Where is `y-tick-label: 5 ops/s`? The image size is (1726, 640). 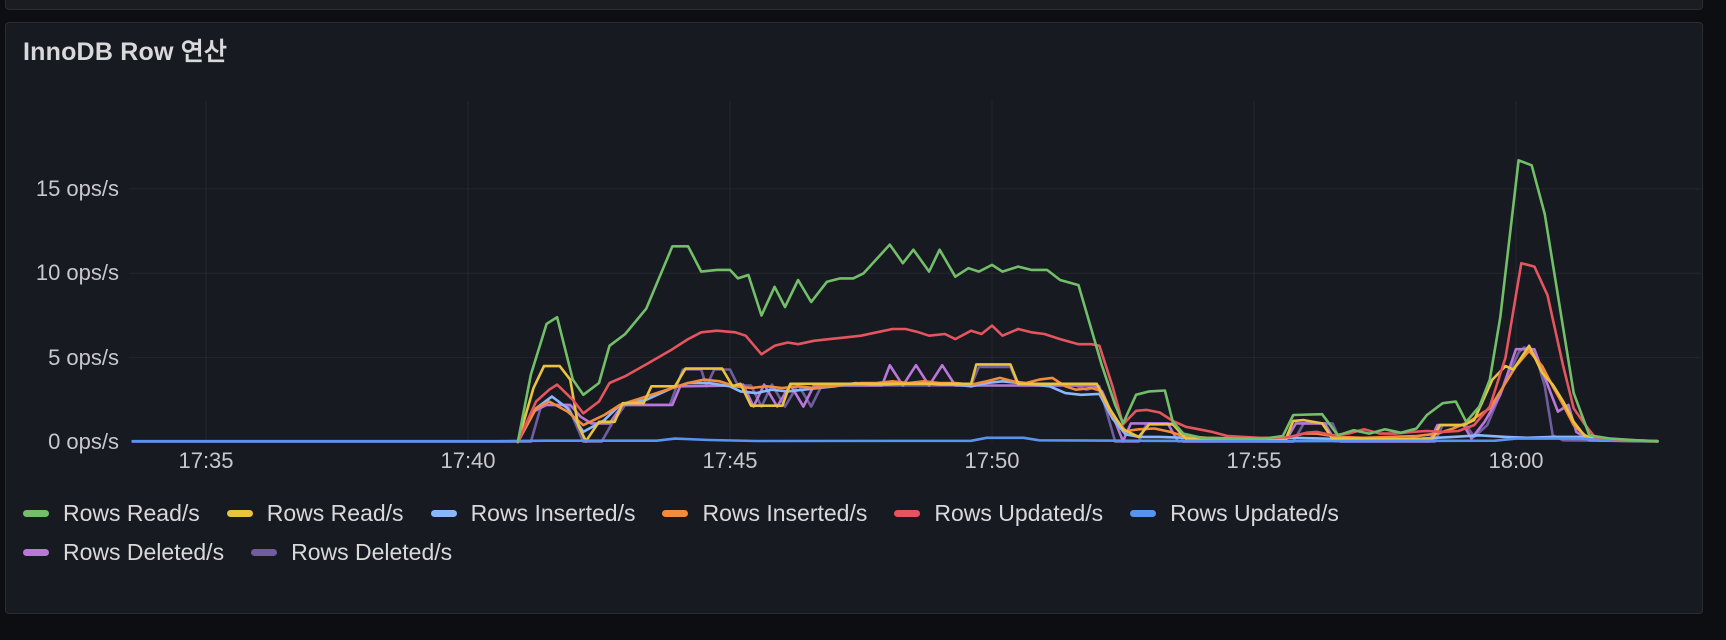 y-tick-label: 5 ops/s is located at coordinates (83, 357).